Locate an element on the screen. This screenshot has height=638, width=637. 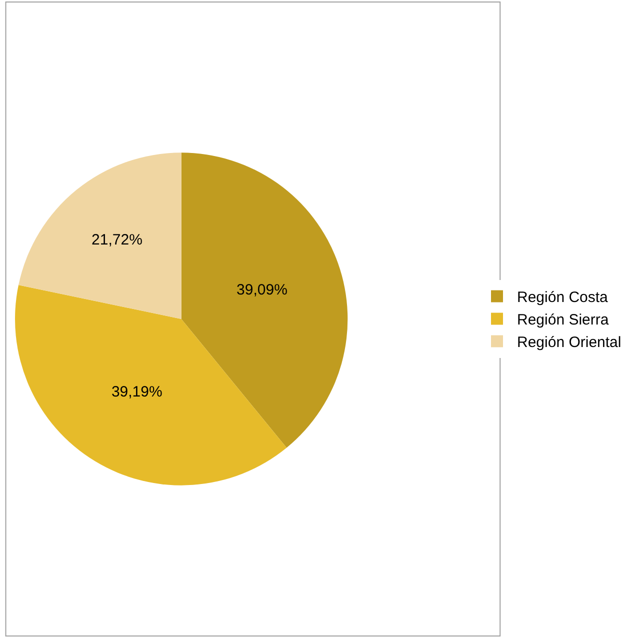
data-label: 21,72% is located at coordinates (117, 239).